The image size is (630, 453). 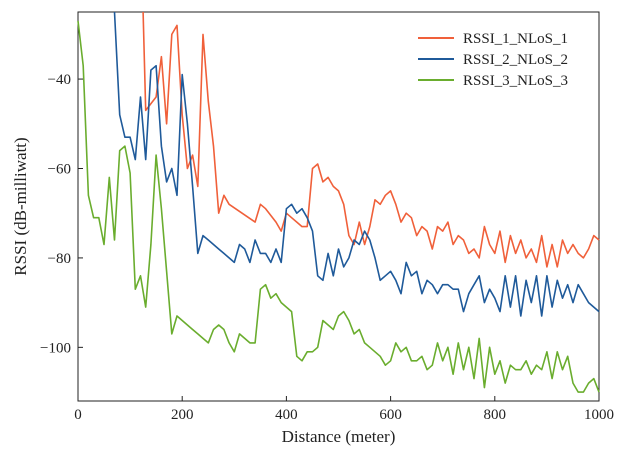 What do you see at coordinates (59, 169) in the screenshot?
I see `y-tick-label: −60` at bounding box center [59, 169].